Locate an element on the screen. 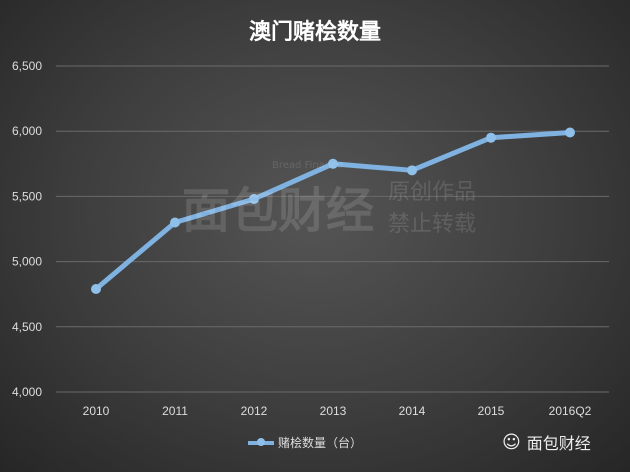  y-tick-label: 6,500 is located at coordinates (27, 66).